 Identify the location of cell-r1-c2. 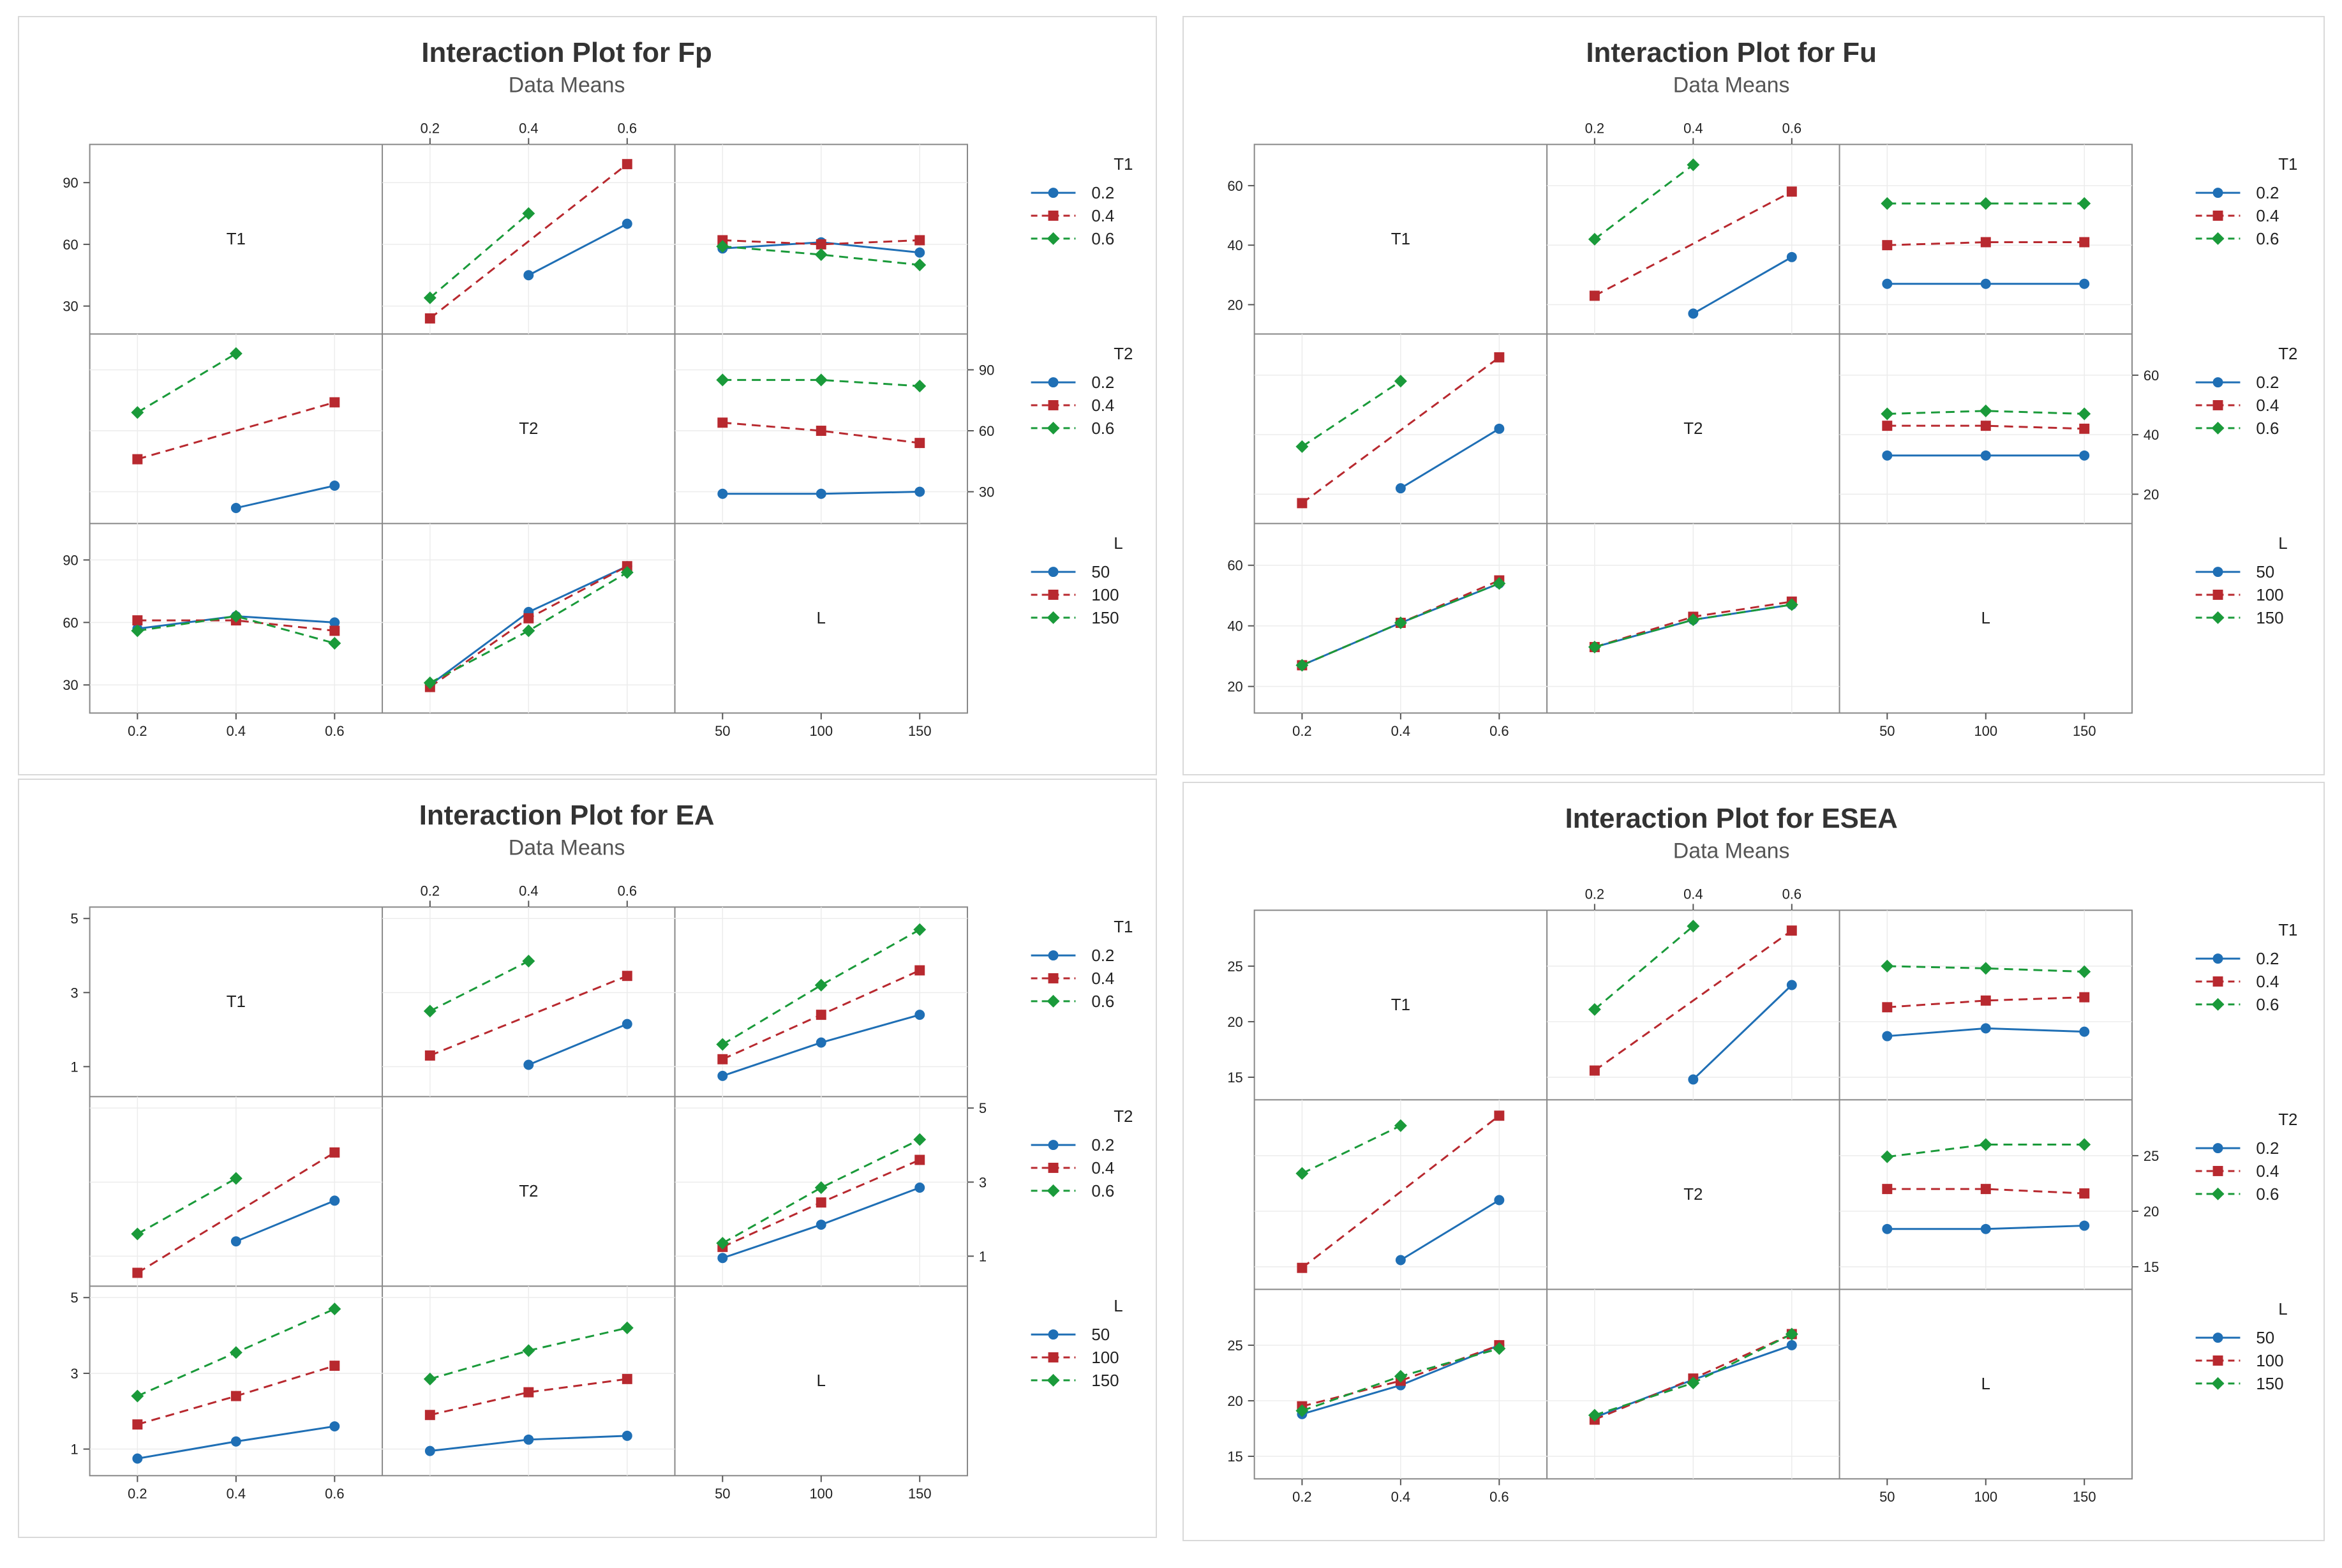
(821, 436).